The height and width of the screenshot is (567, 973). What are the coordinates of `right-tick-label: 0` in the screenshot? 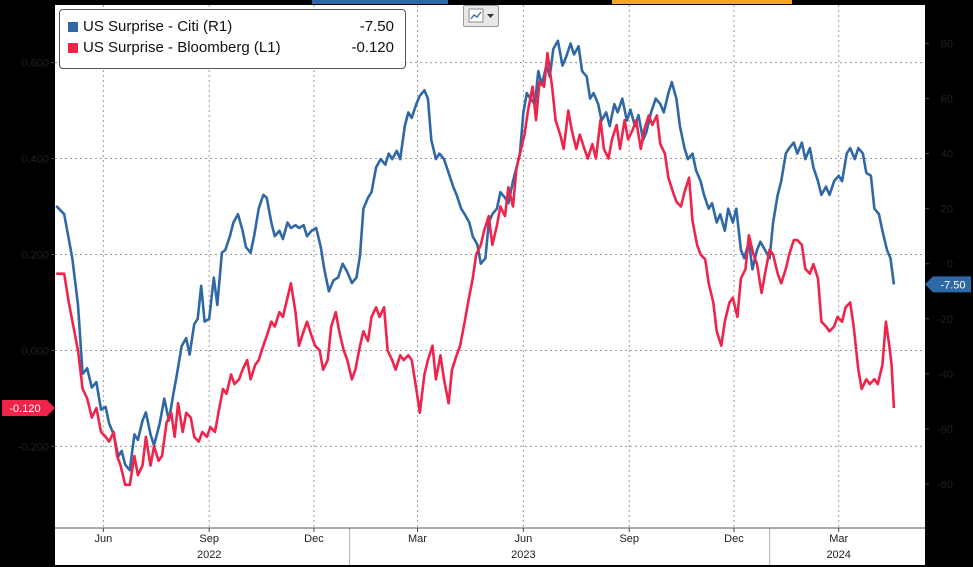 It's located at (950, 265).